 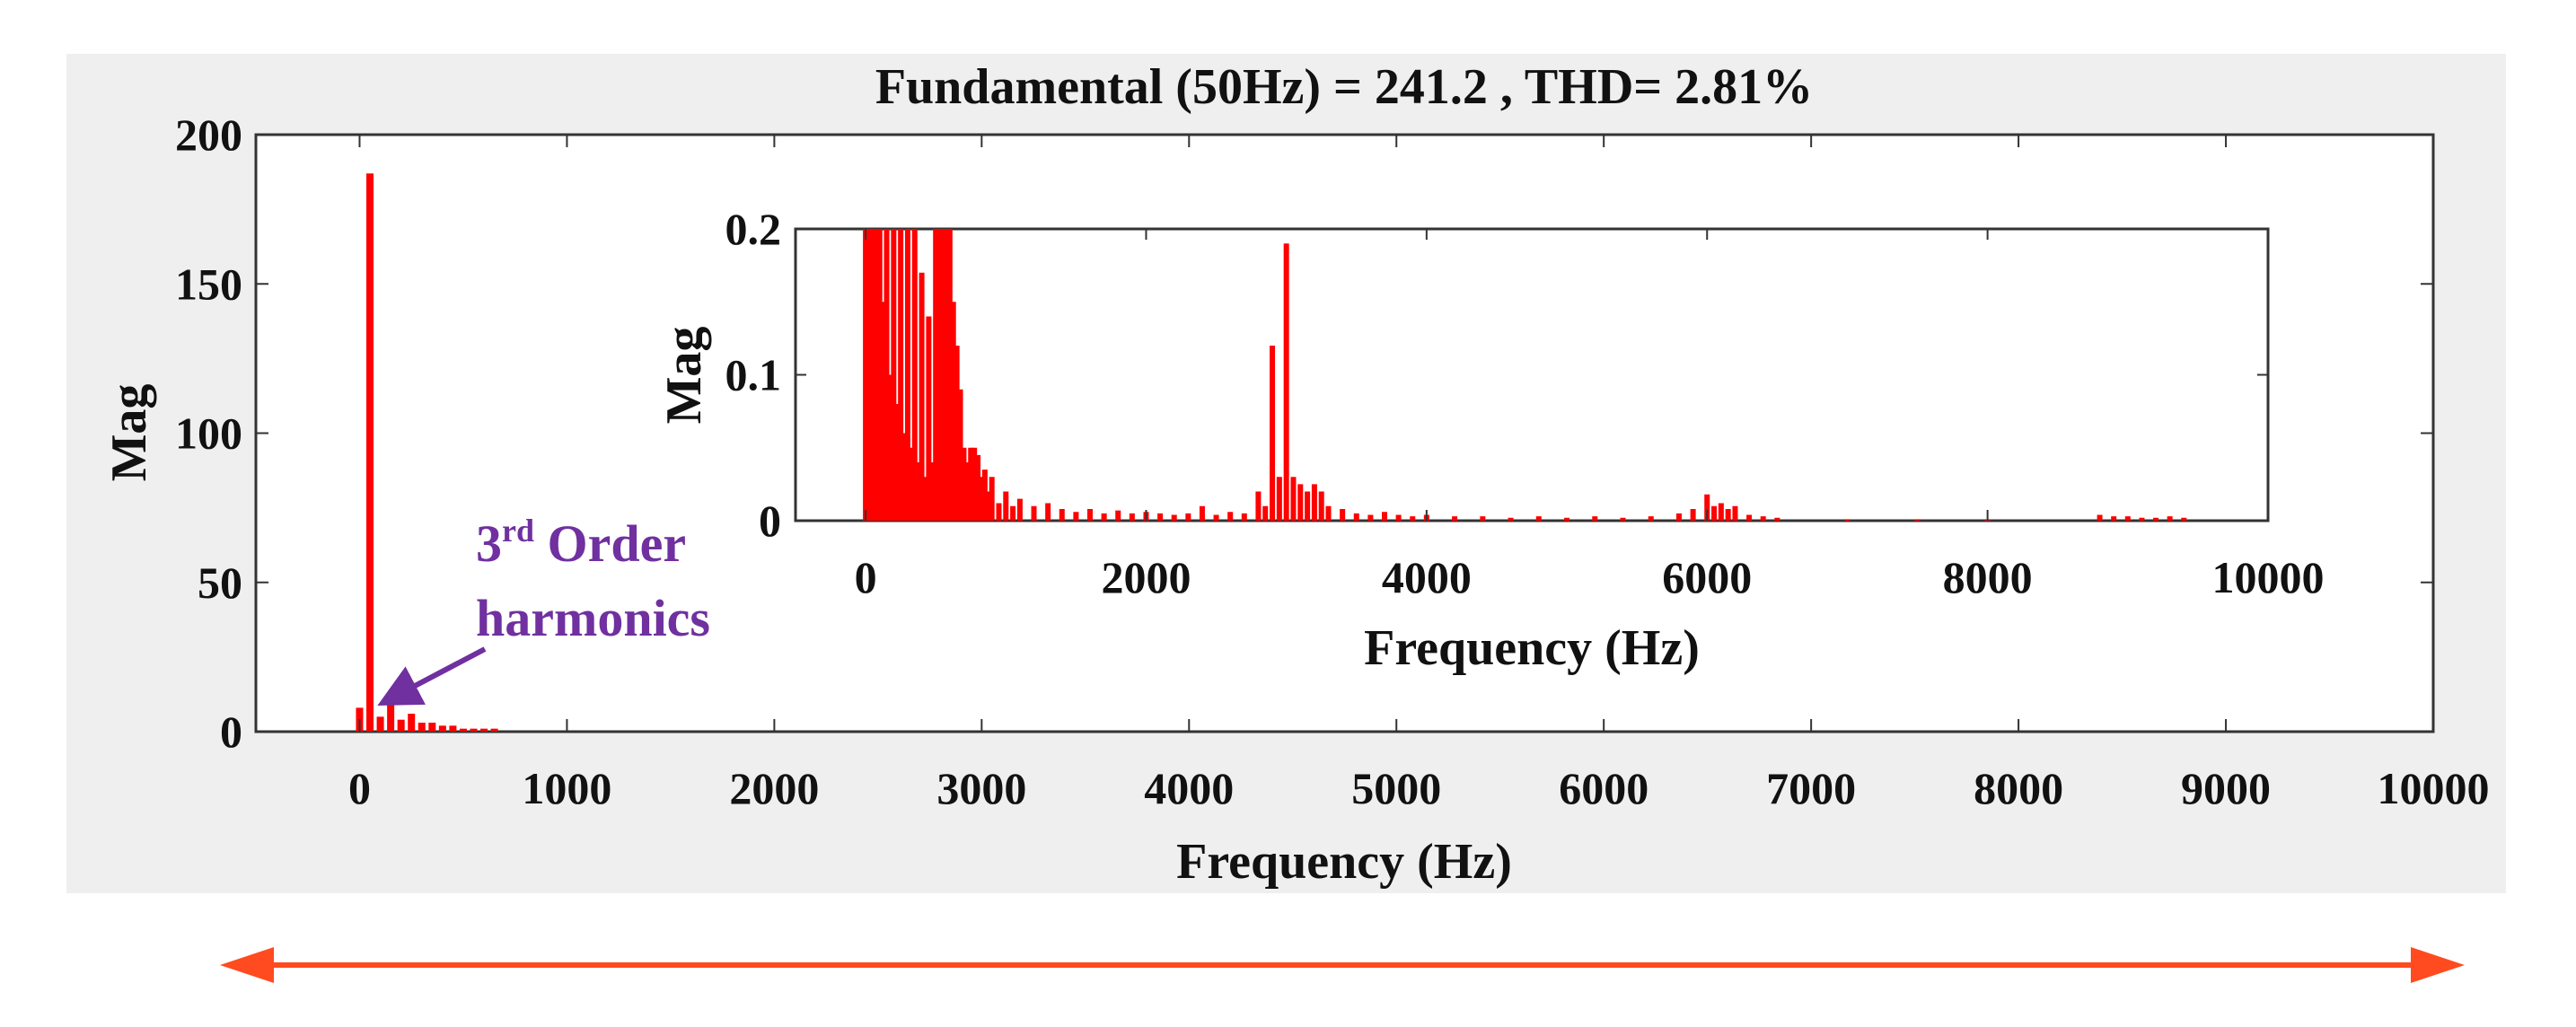 What do you see at coordinates (610, 543) in the screenshot?
I see `annotation-rest: Order` at bounding box center [610, 543].